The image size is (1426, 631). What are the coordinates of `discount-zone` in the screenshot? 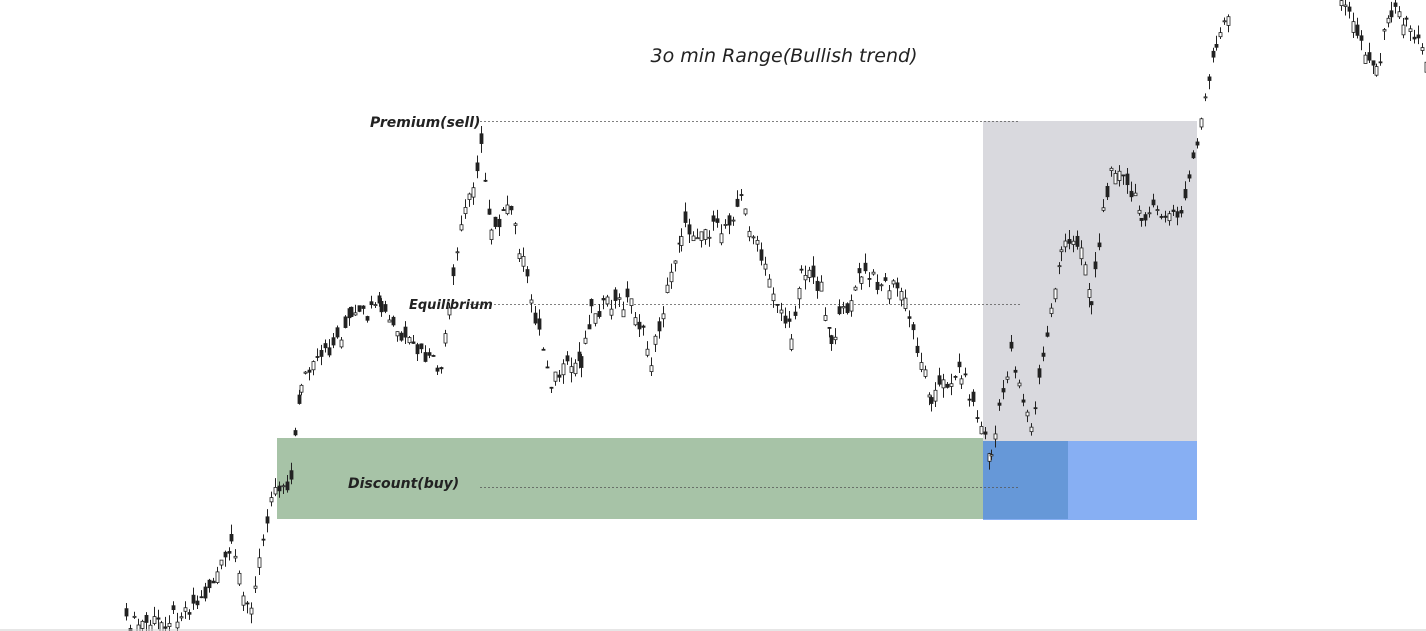 It's located at (672, 478).